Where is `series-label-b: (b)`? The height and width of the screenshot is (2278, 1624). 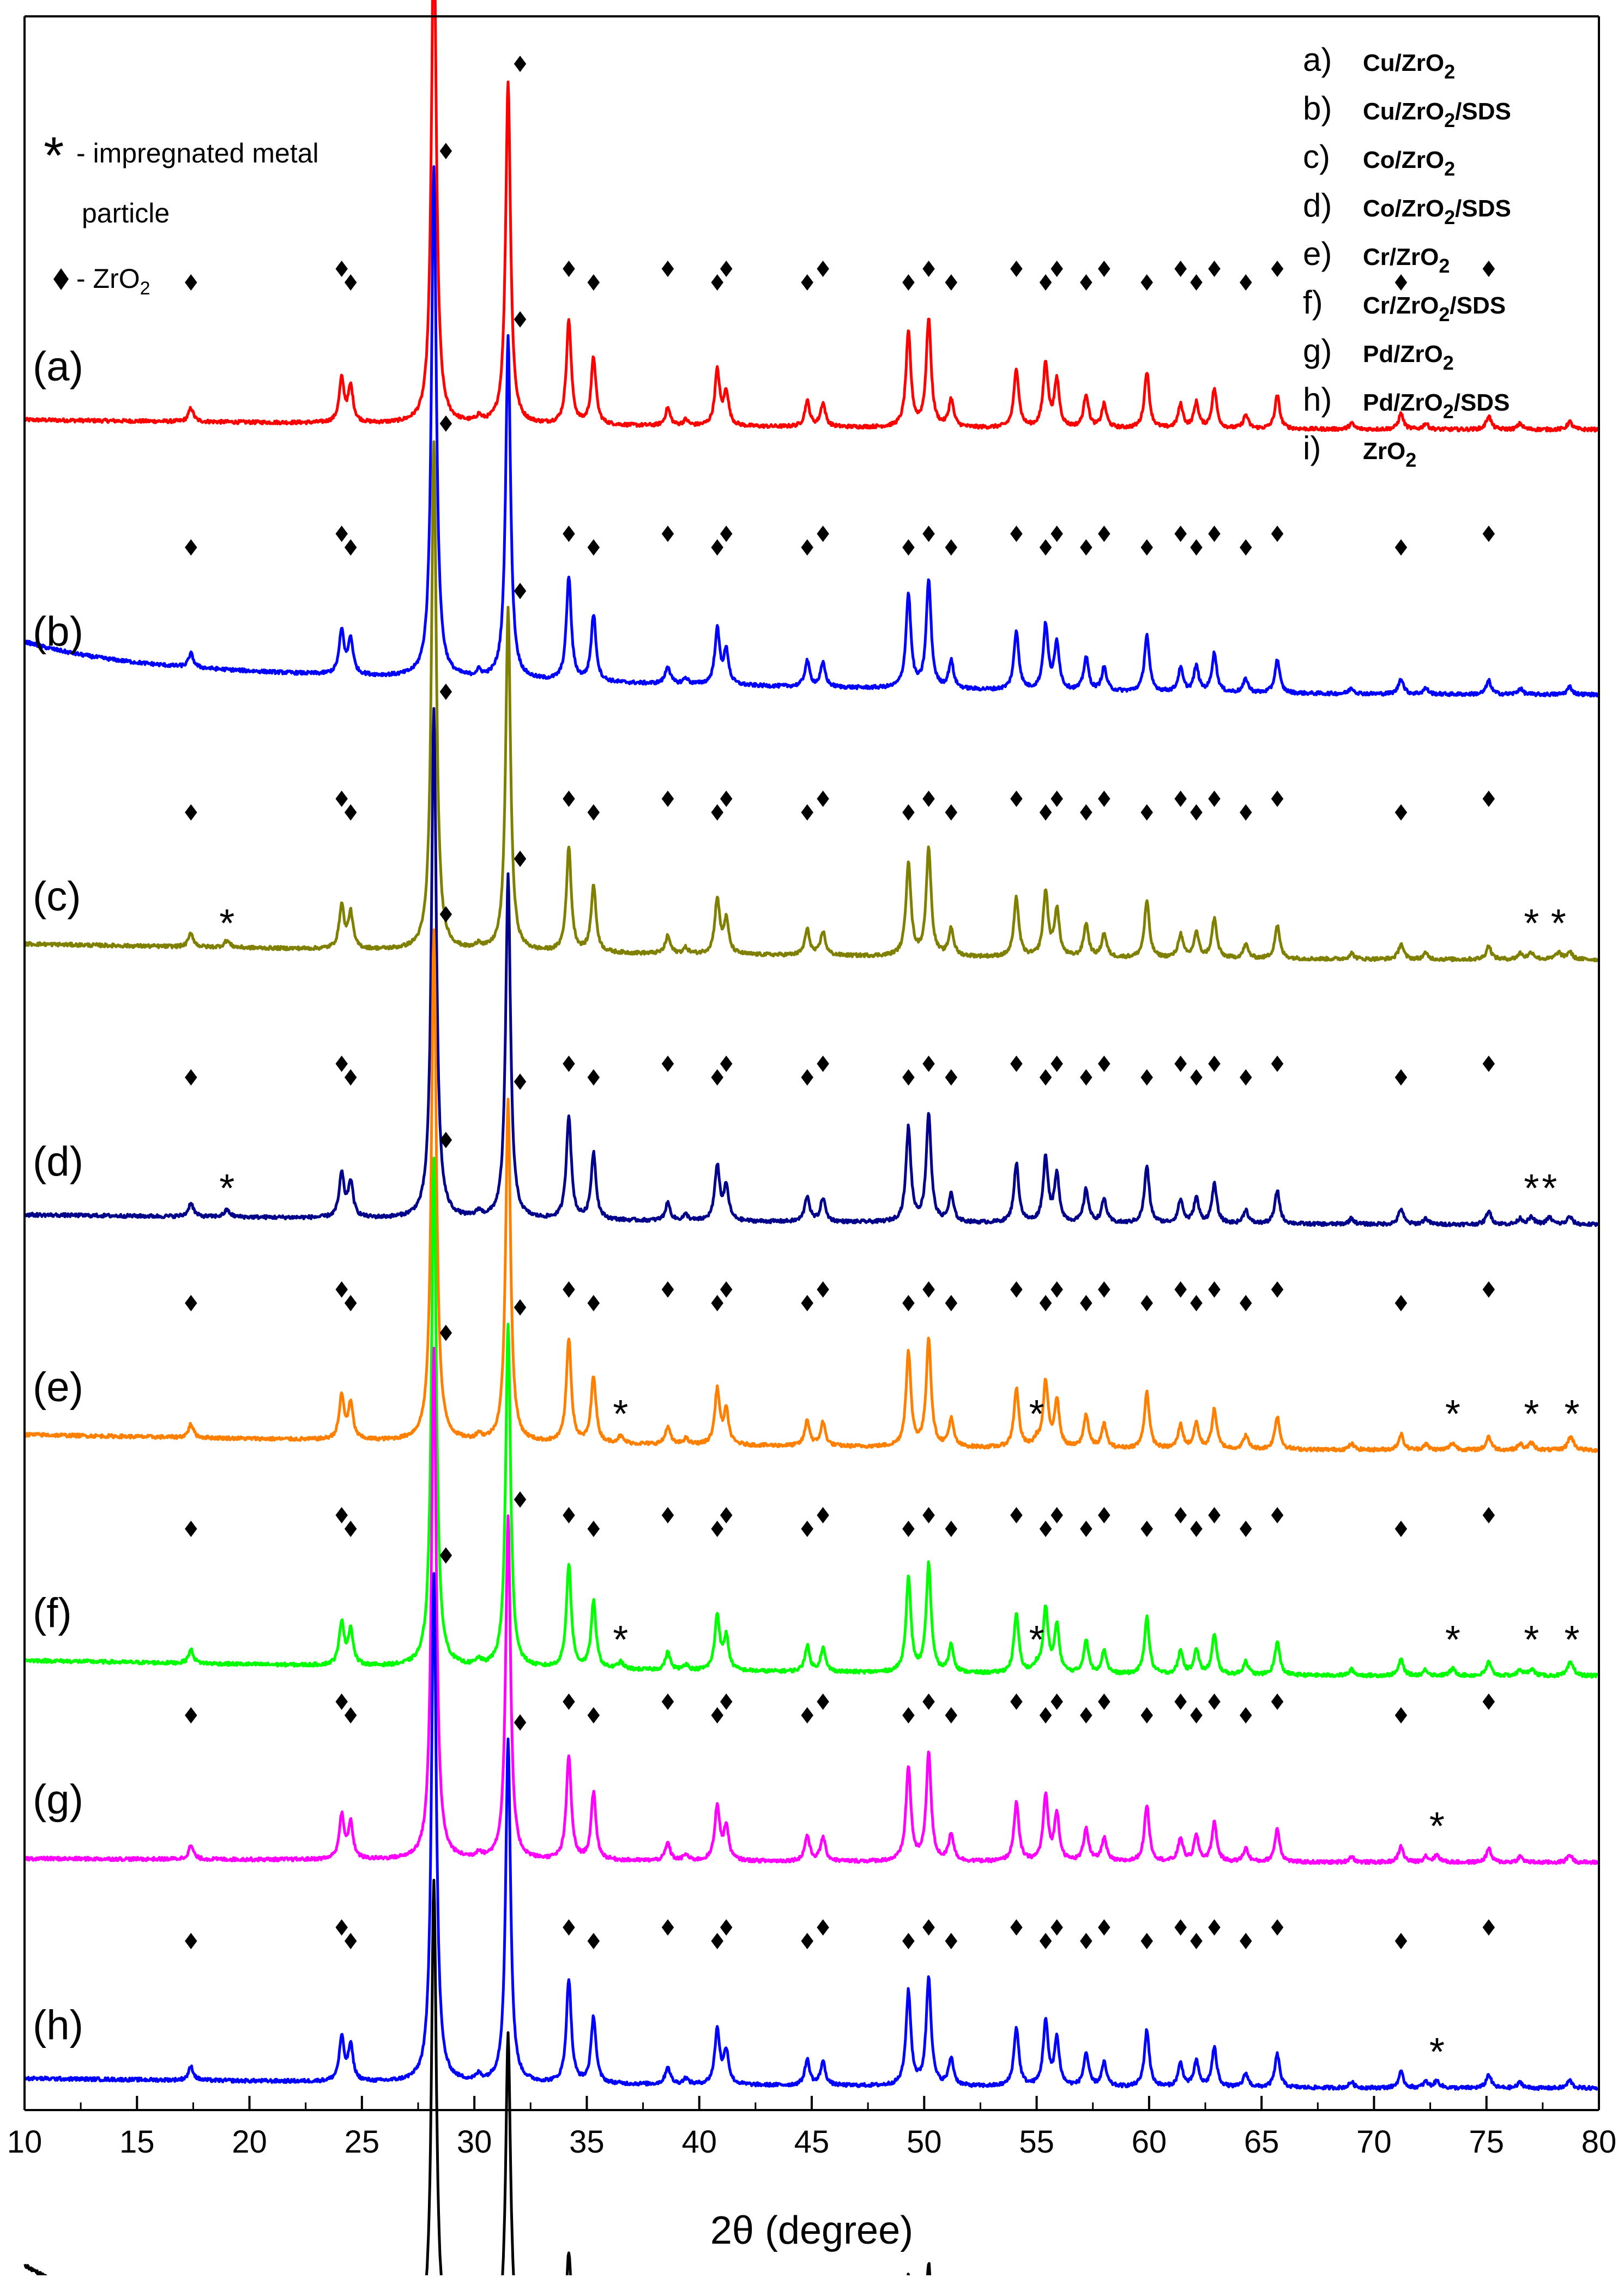 series-label-b: (b) is located at coordinates (58, 631).